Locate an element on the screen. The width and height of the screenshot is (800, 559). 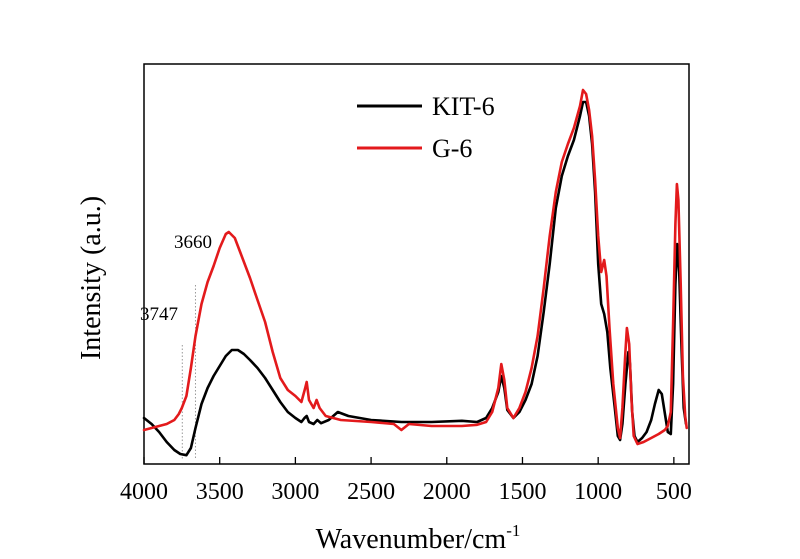
x-axis-title: Wavenumber/cm-1 is located at coordinates (418, 538).